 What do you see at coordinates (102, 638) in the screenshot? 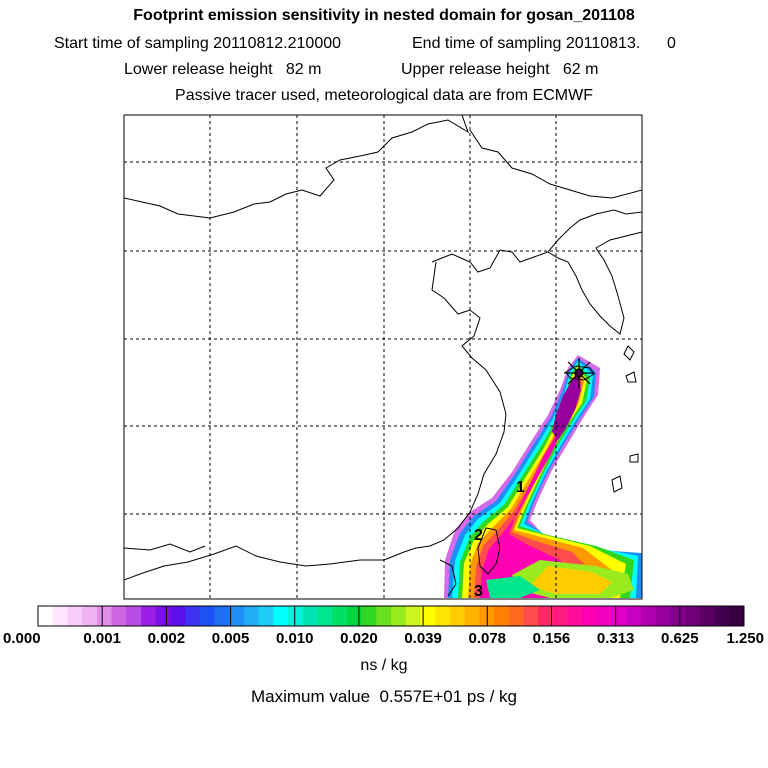
I see `colorbar-tick-label: 0.001` at bounding box center [102, 638].